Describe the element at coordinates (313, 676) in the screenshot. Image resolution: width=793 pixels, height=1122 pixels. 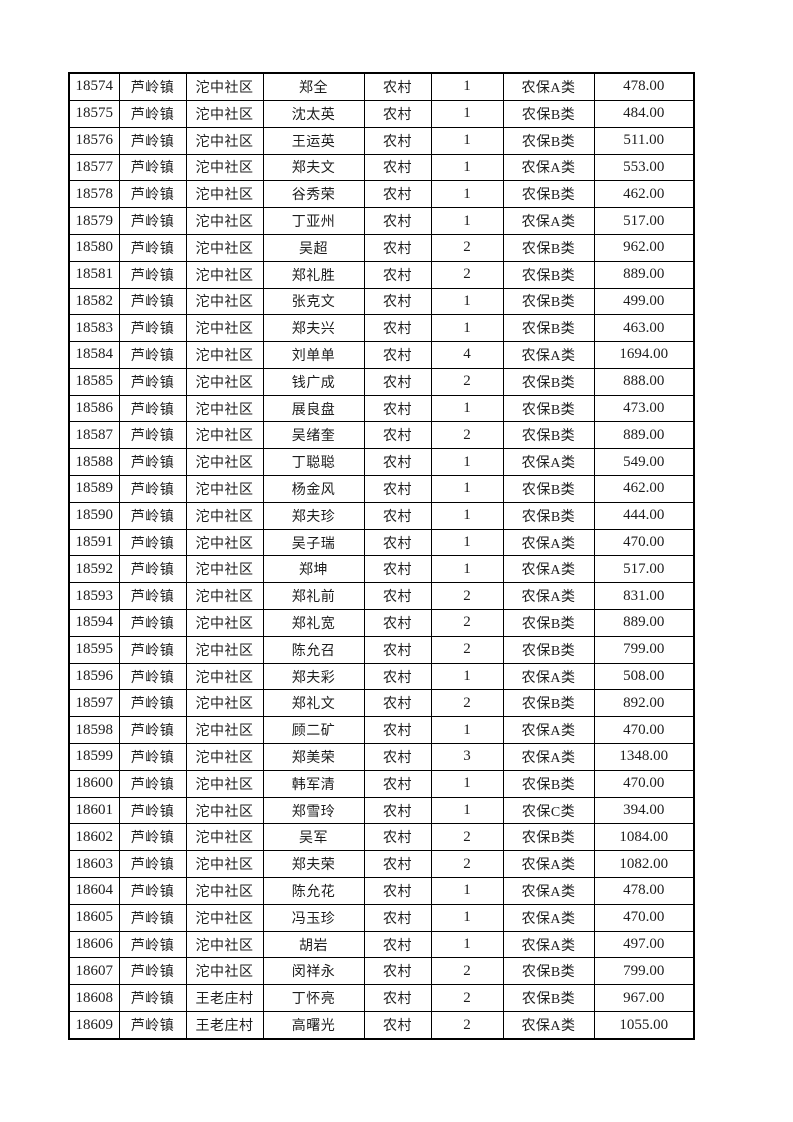
I see `cell-person-name: 郑夫彩` at that location.